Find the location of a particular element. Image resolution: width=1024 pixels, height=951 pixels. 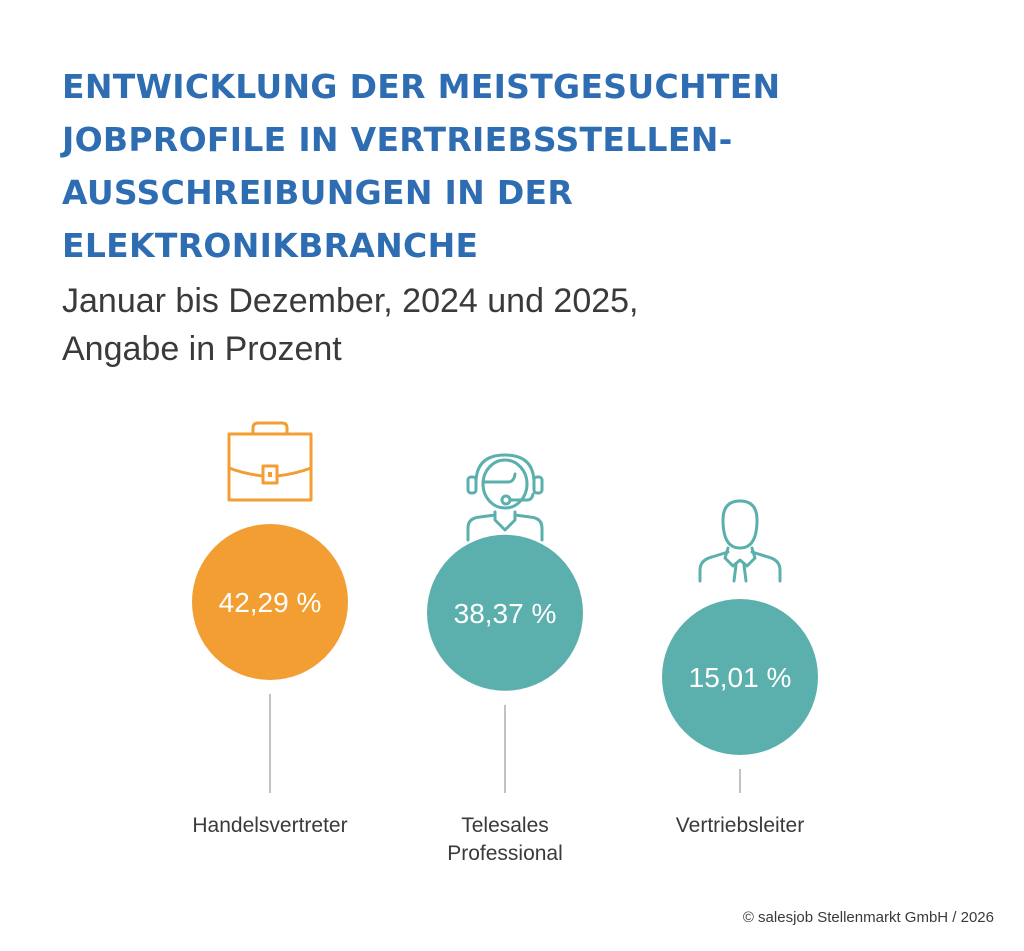

chart-subtitle-line: Angabe in Prozent is located at coordinates (202, 349).